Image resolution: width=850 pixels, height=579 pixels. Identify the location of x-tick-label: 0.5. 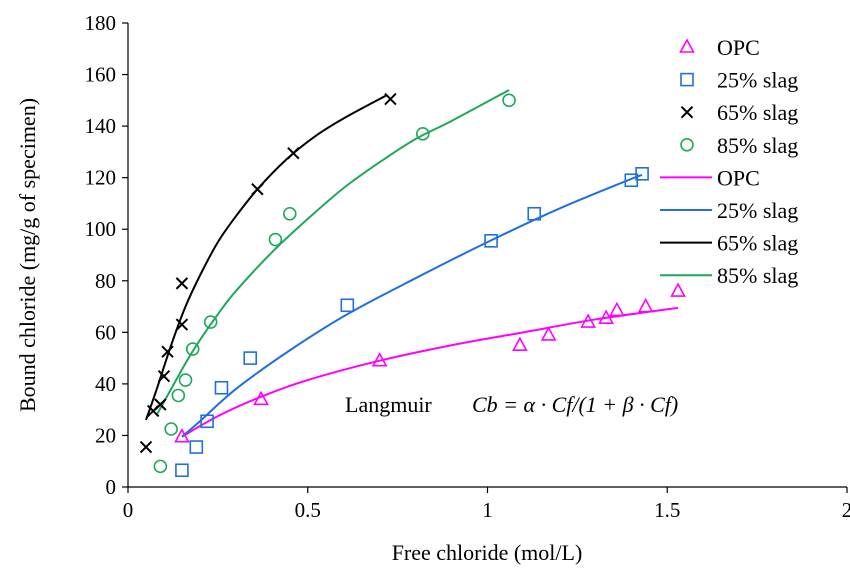
(308, 510).